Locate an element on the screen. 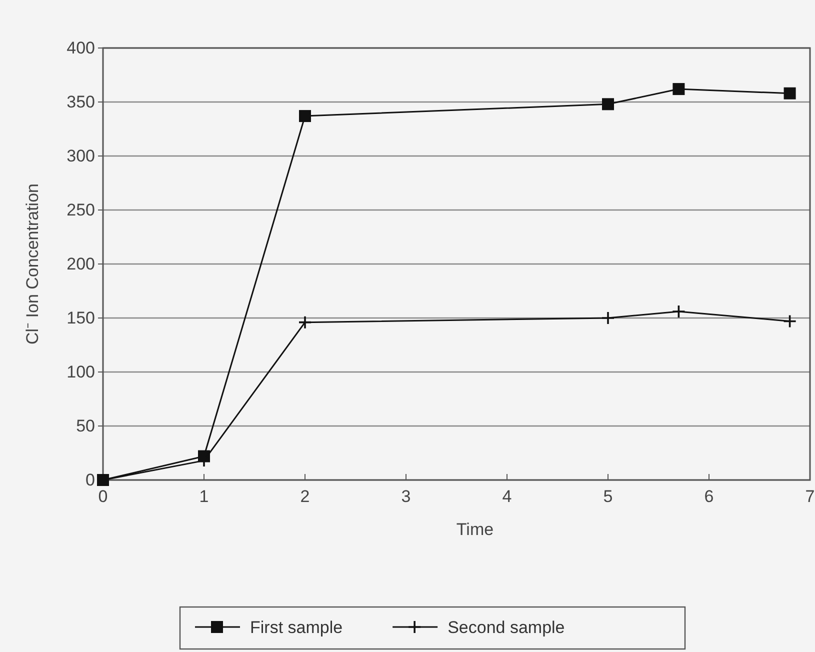  x-tick-label: 1 is located at coordinates (204, 496).